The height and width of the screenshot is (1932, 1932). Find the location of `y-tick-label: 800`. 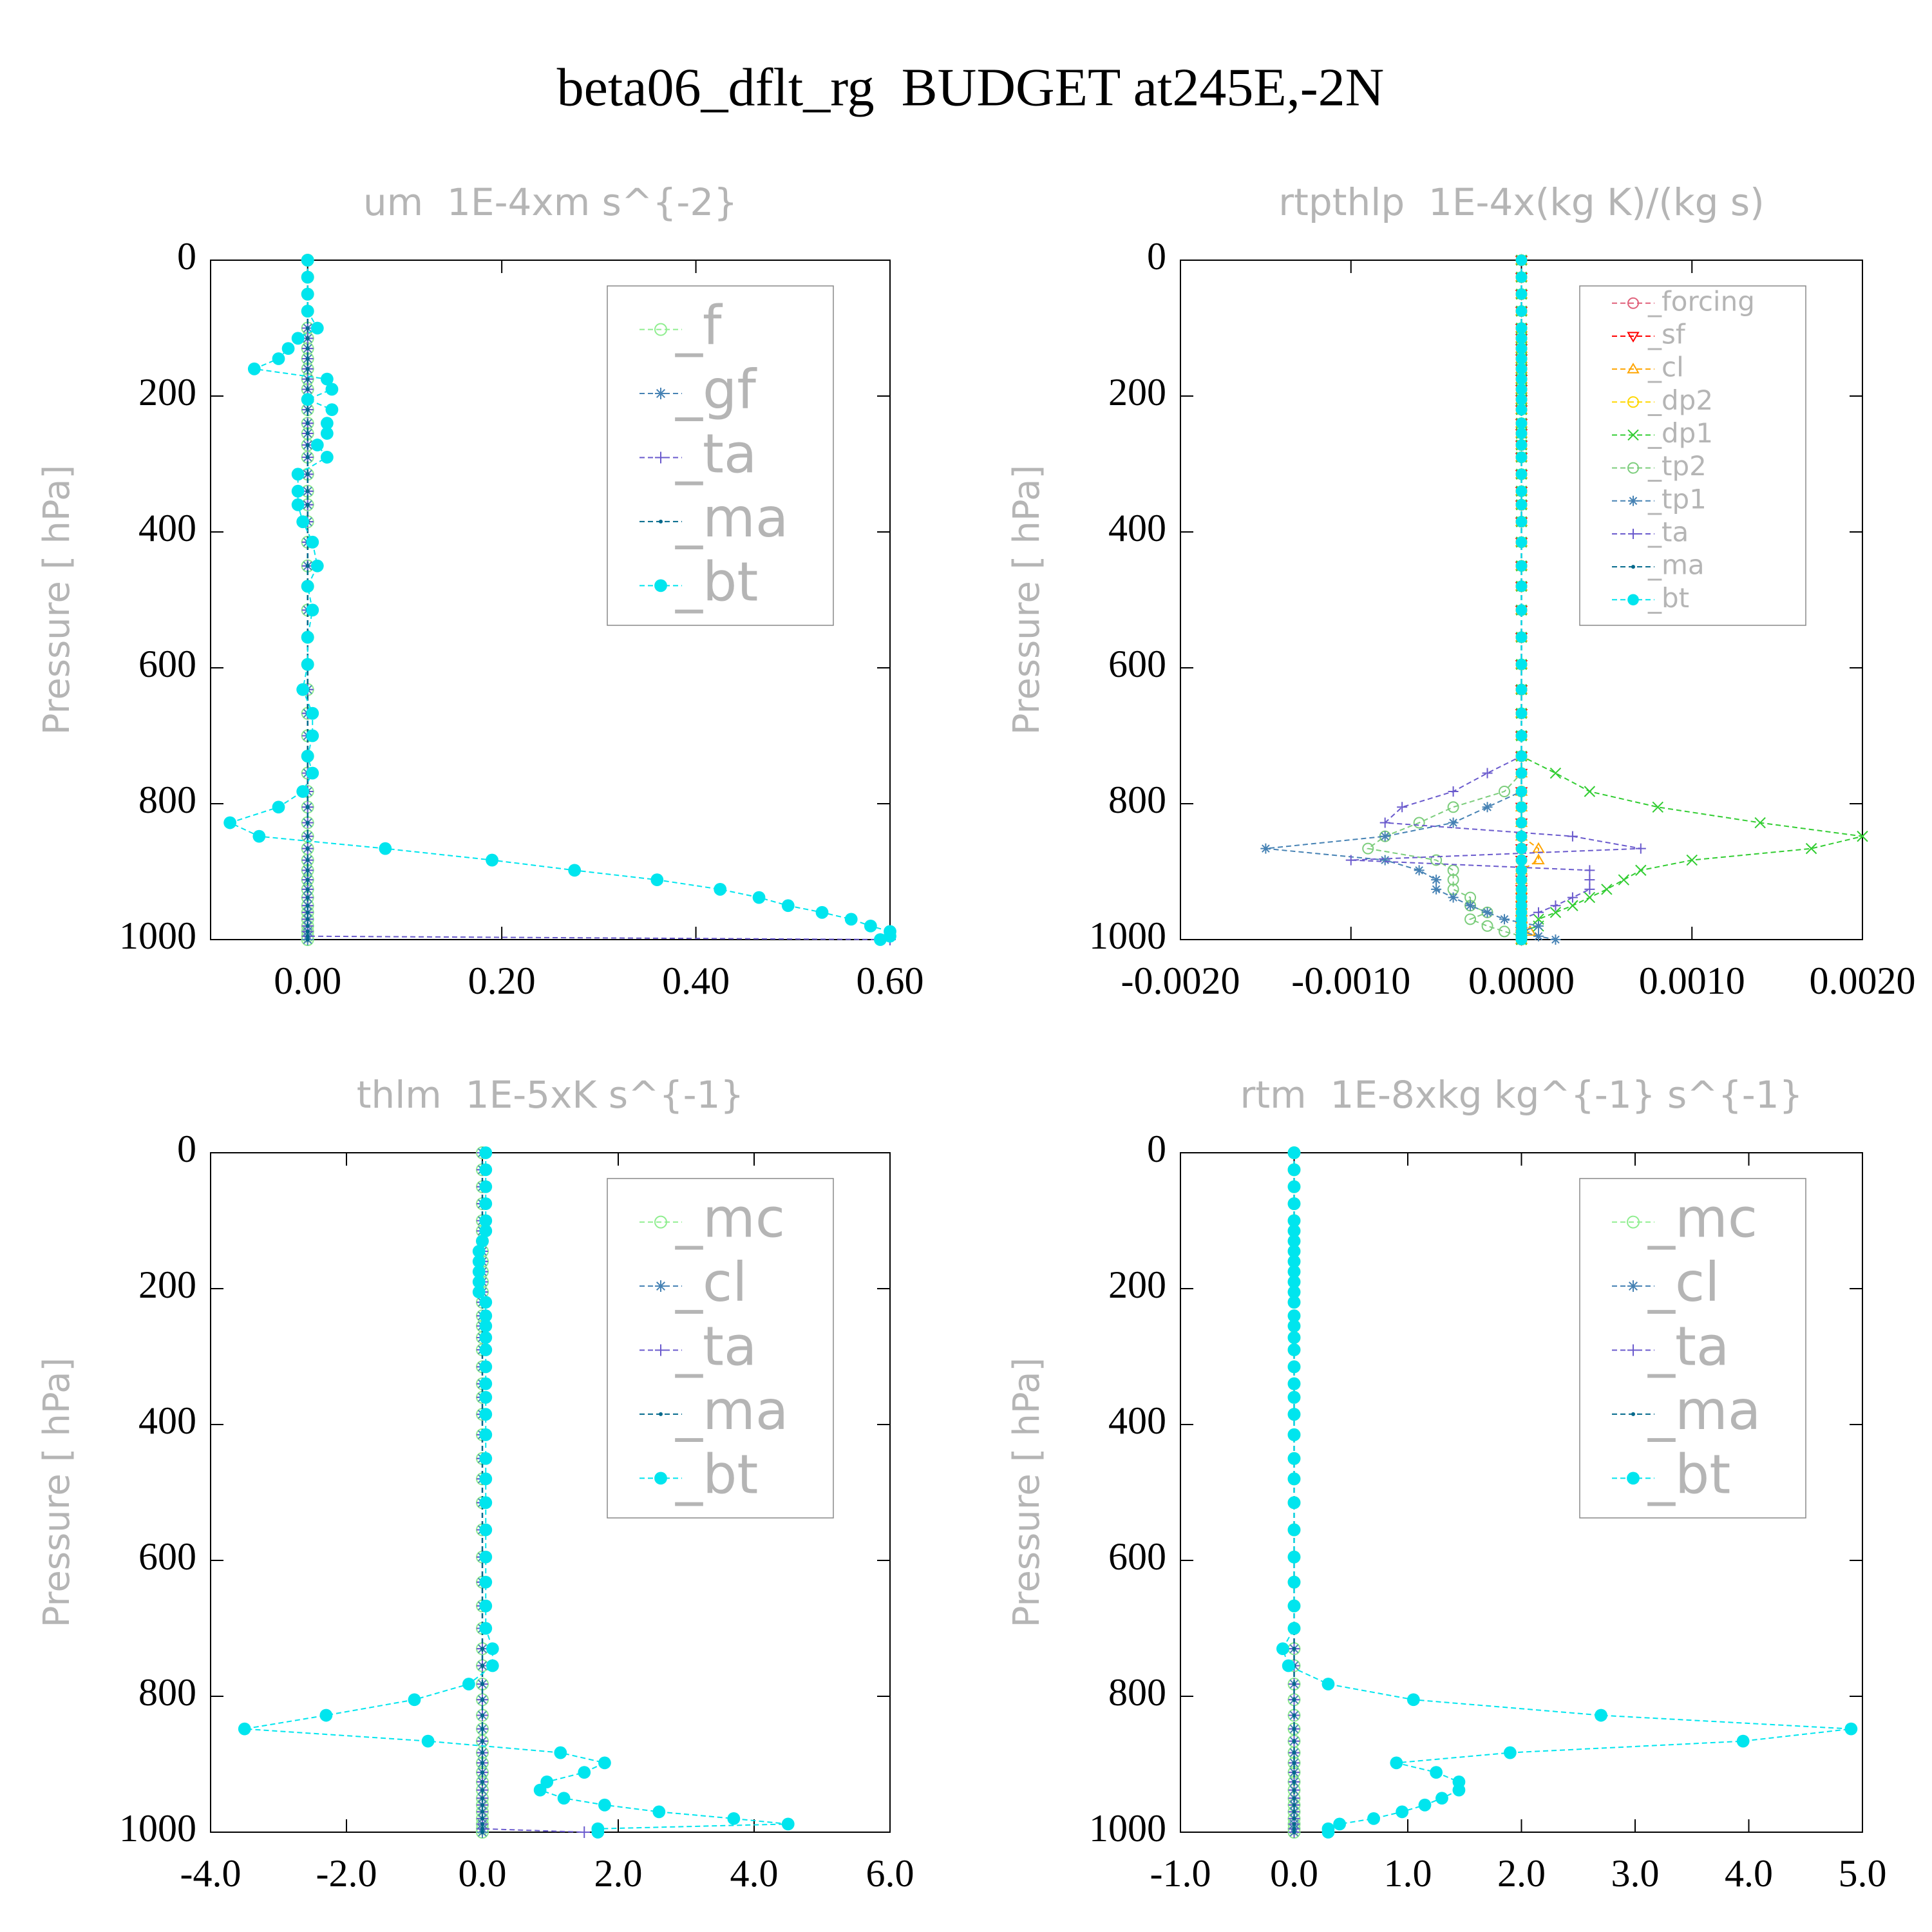

y-tick-label: 800 is located at coordinates (1137, 800).